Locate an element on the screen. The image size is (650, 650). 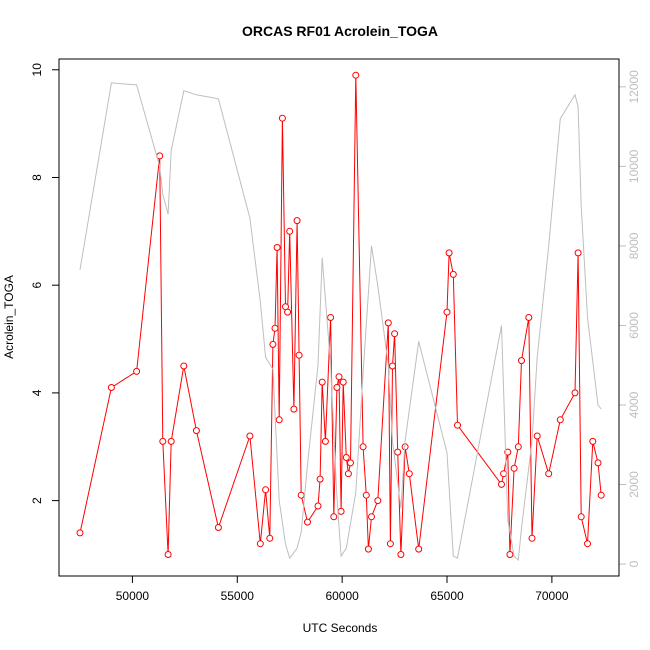
chart-title: ORCAS RF01 Acrolein_TOGA is located at coordinates (340, 31).